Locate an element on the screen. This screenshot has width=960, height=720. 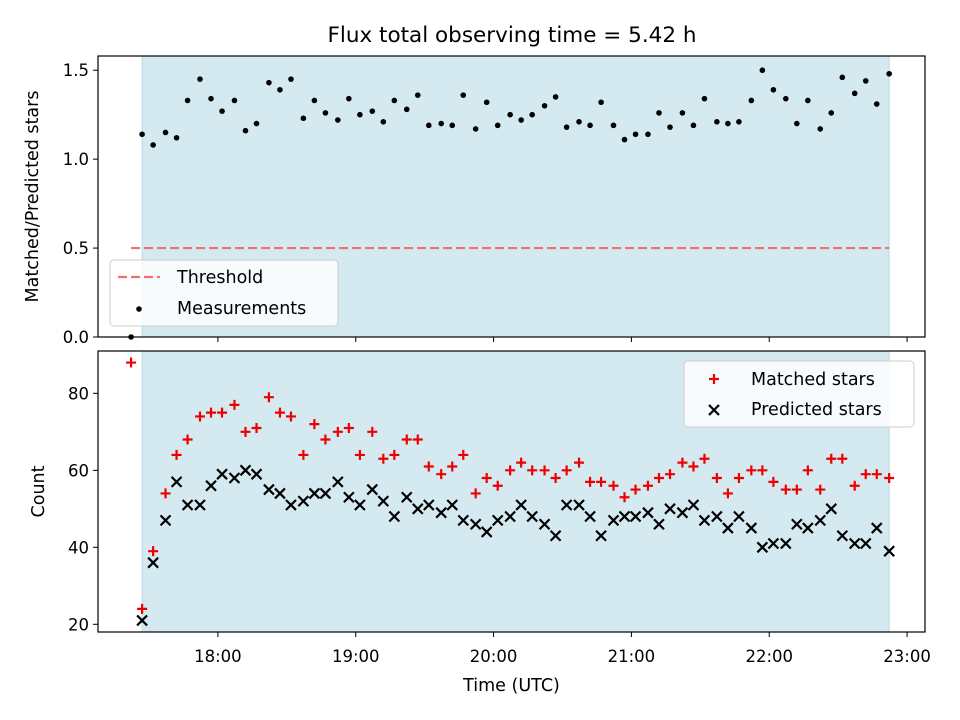
chart-title: Flux total observing time = 5.42 h is located at coordinates (512, 35).